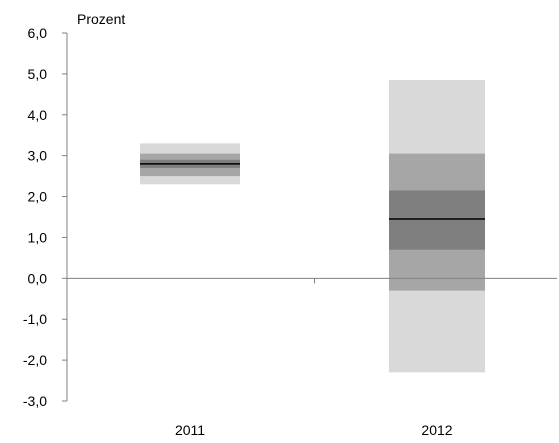 The width and height of the screenshot is (559, 443). What do you see at coordinates (35, 319) in the screenshot?
I see `y-tick-label: -1,0` at bounding box center [35, 319].